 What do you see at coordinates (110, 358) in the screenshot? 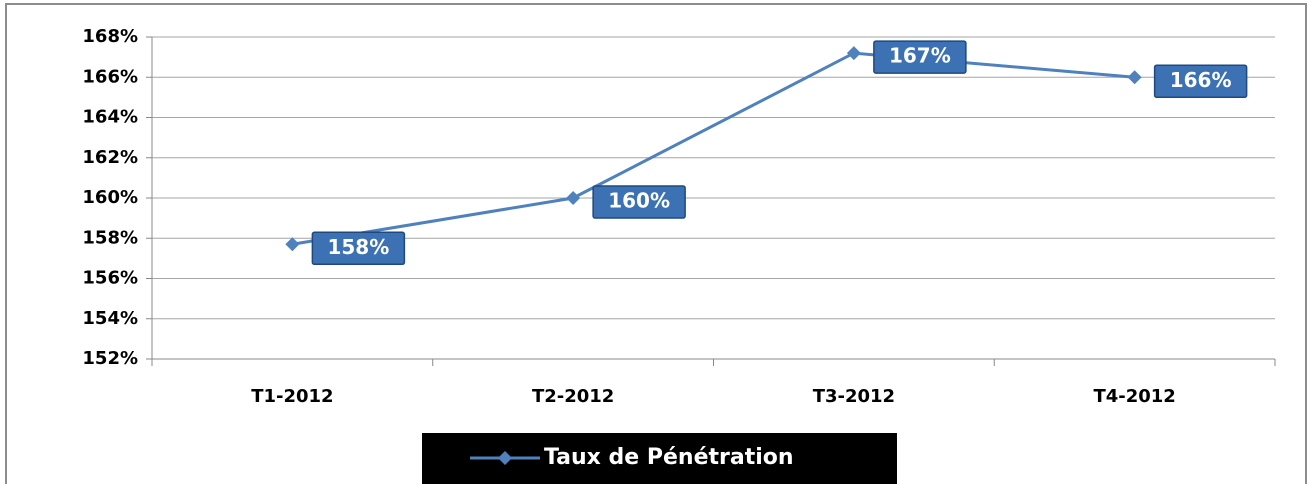
I see `y-tick-label: 152%` at bounding box center [110, 358].